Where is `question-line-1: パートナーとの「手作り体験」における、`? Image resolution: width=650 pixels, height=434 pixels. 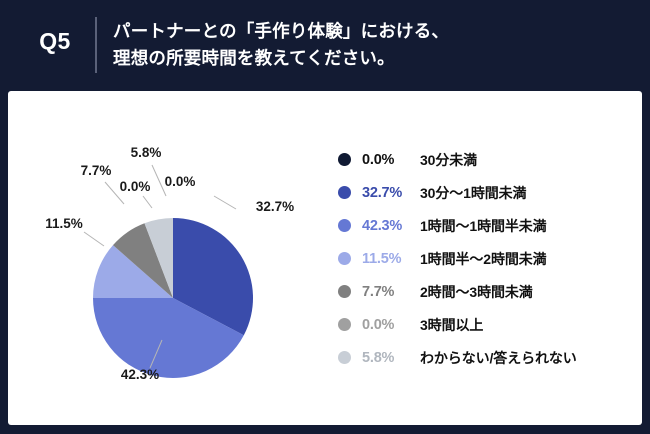 question-line-1: パートナーとの「手作り体験」における、 is located at coordinates (281, 31).